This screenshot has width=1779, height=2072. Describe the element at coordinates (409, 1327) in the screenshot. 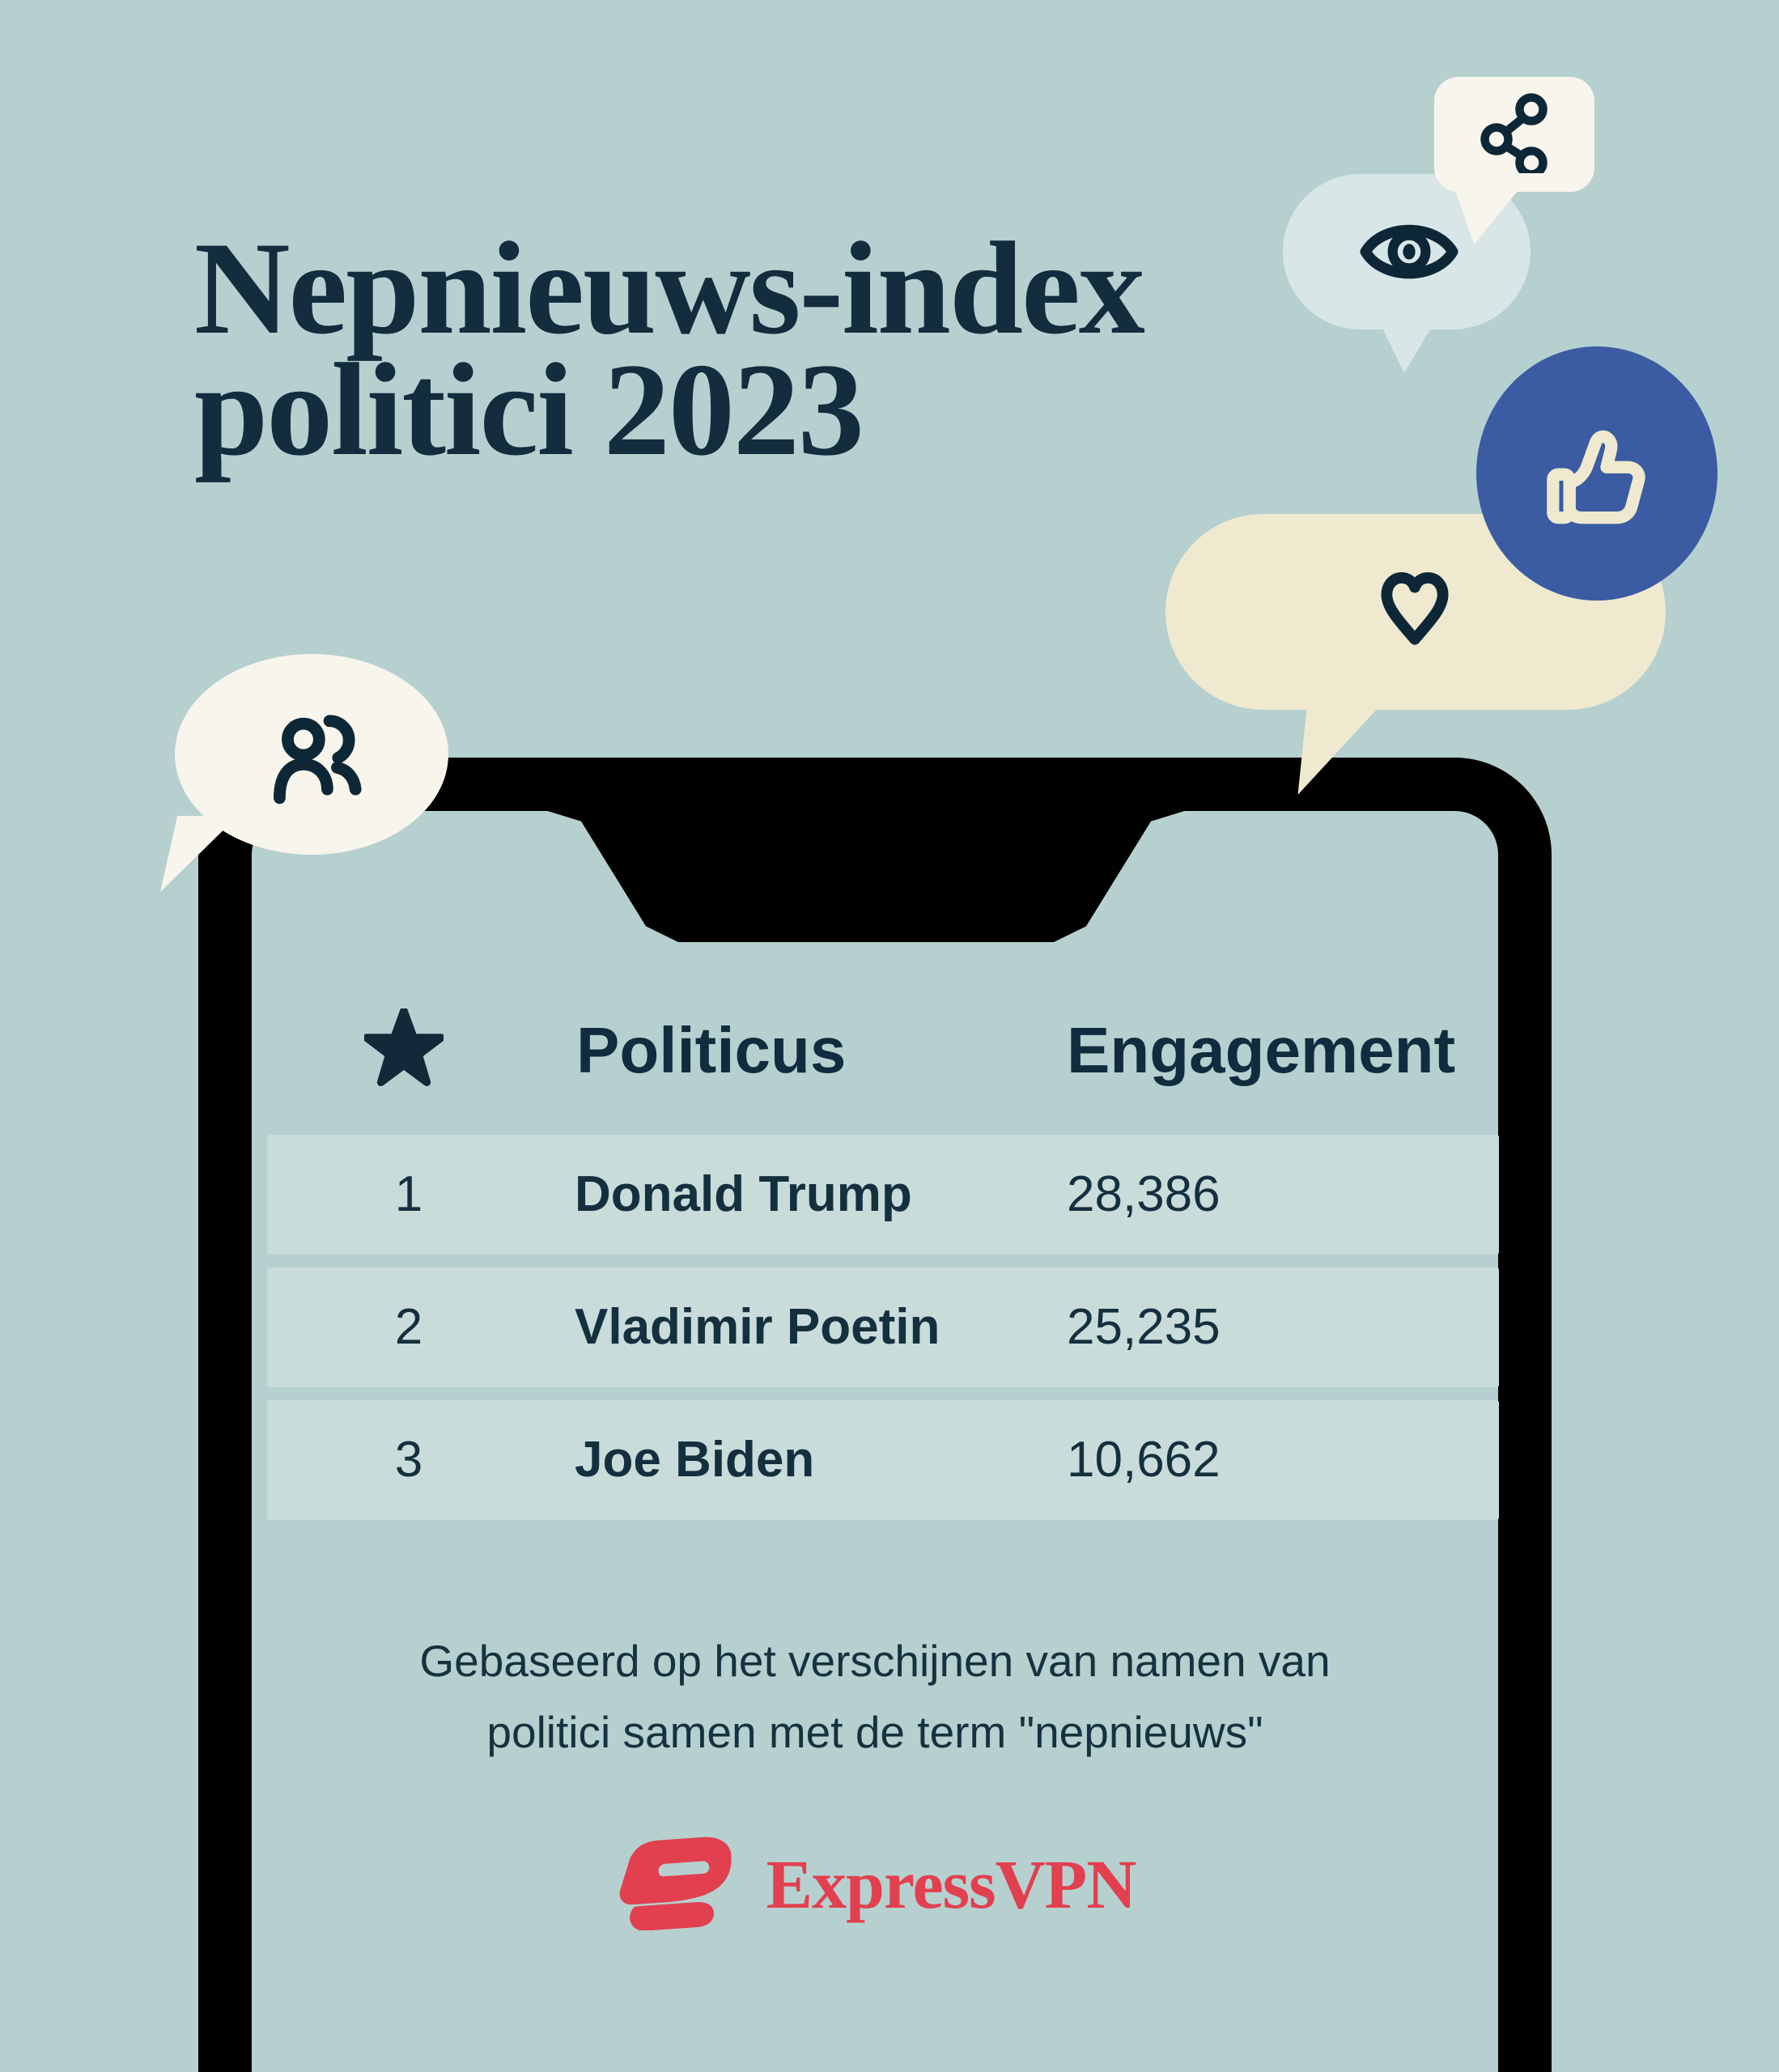

I see `rank-cell: 2` at that location.